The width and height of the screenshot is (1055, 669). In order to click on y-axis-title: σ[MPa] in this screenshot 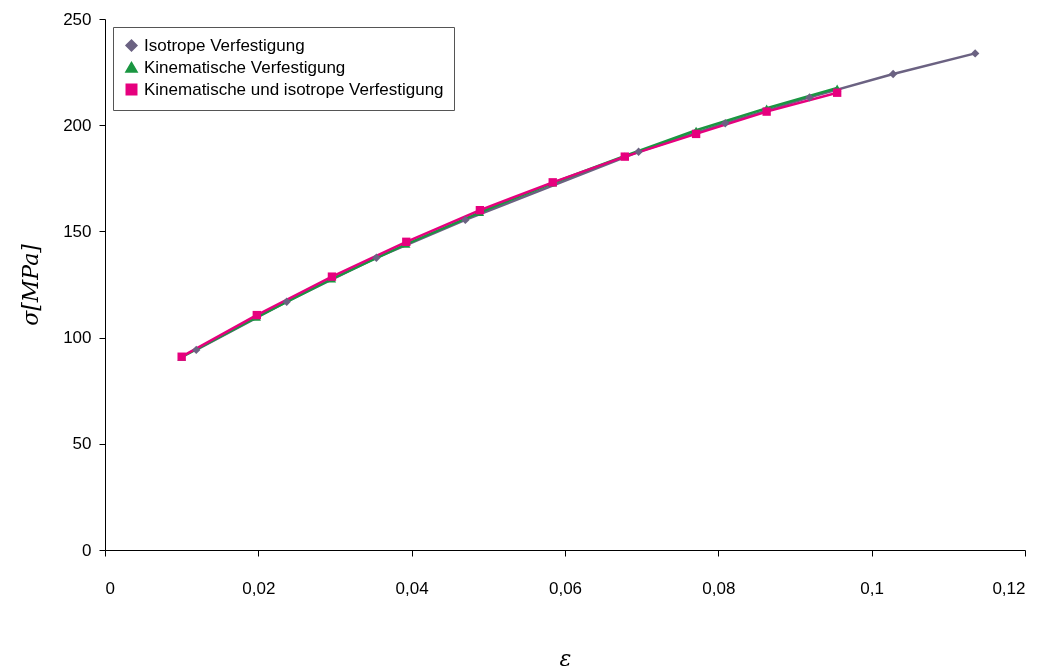, I will do `click(31, 284)`.